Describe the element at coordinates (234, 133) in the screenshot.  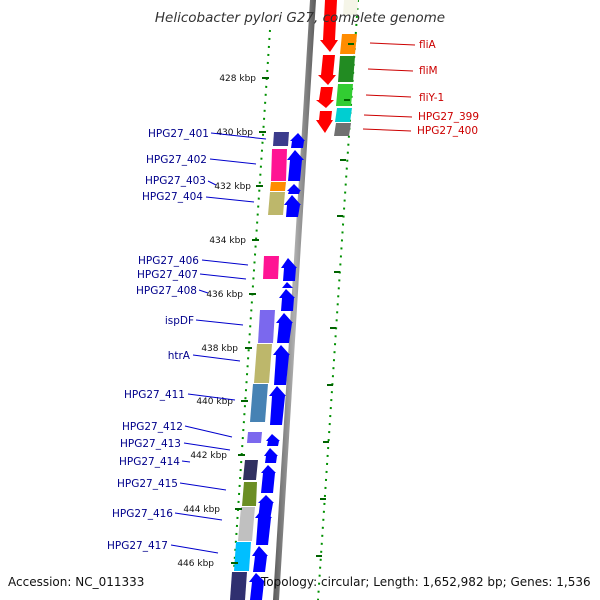
I see `ruler-label-430: 430 kbp` at that location.